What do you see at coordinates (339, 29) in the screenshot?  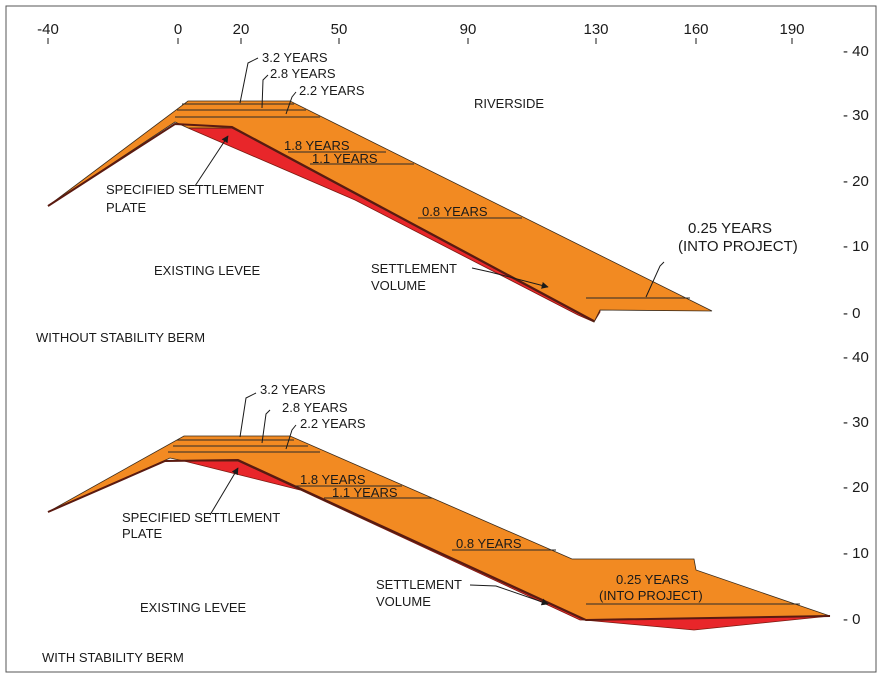 I see `x-tick-label: 50` at bounding box center [339, 29].